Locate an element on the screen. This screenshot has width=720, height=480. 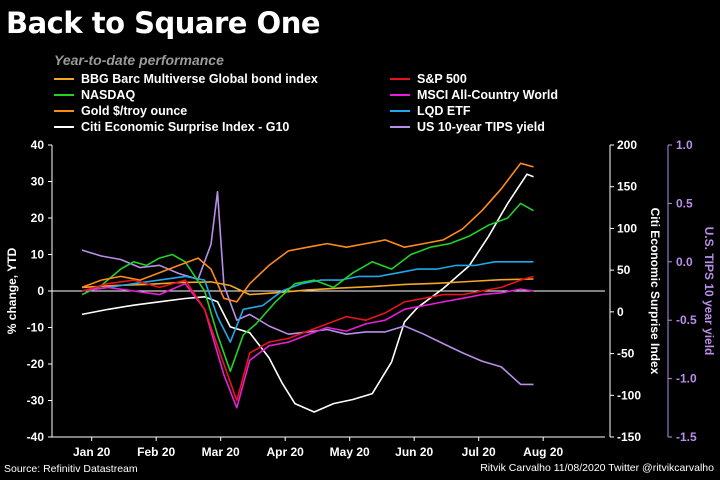
right1-tick-label: 200 is located at coordinates (627, 145).